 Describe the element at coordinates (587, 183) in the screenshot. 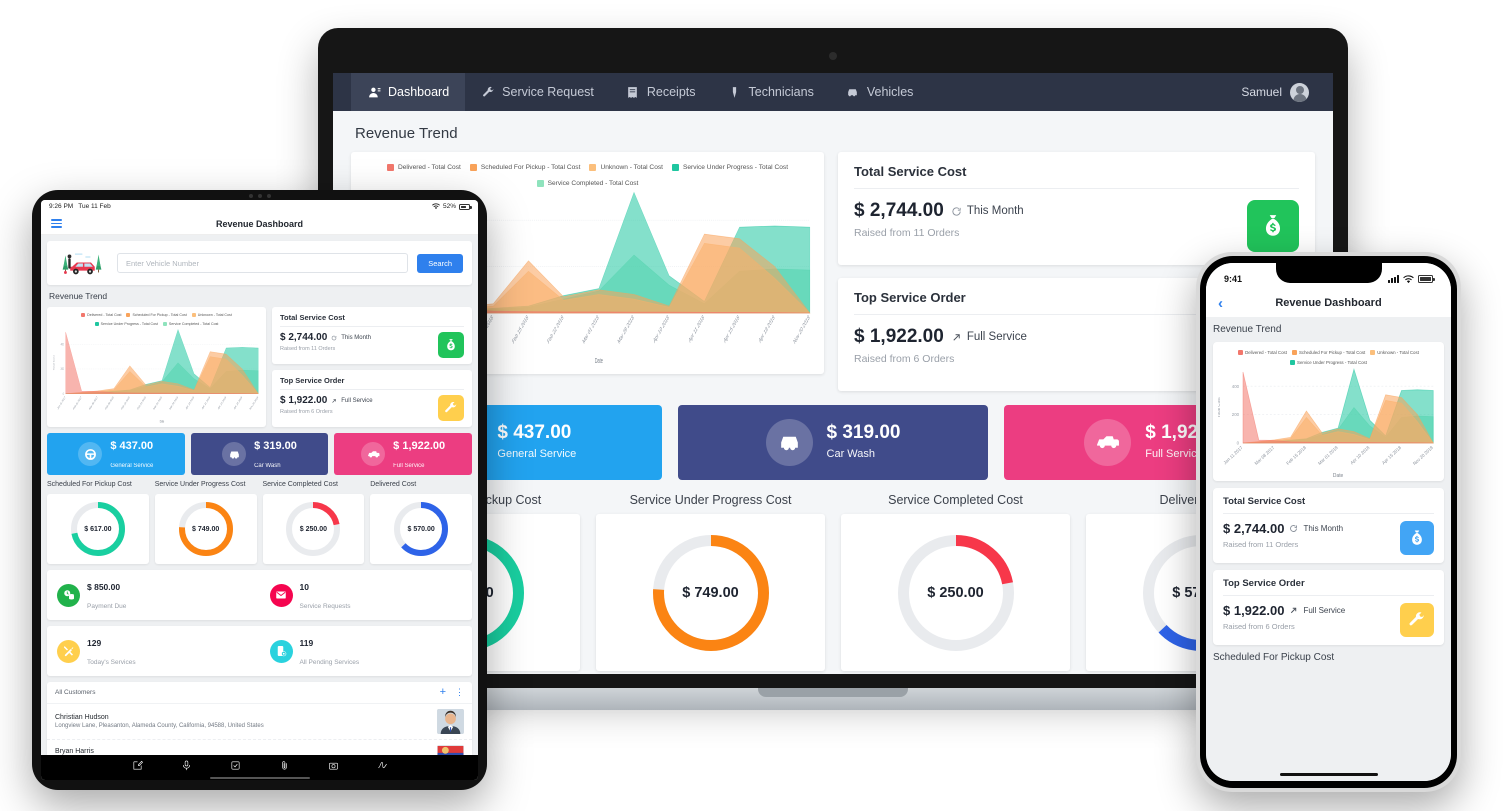

I see `legend-item: Service Completed - Total Cost` at that location.